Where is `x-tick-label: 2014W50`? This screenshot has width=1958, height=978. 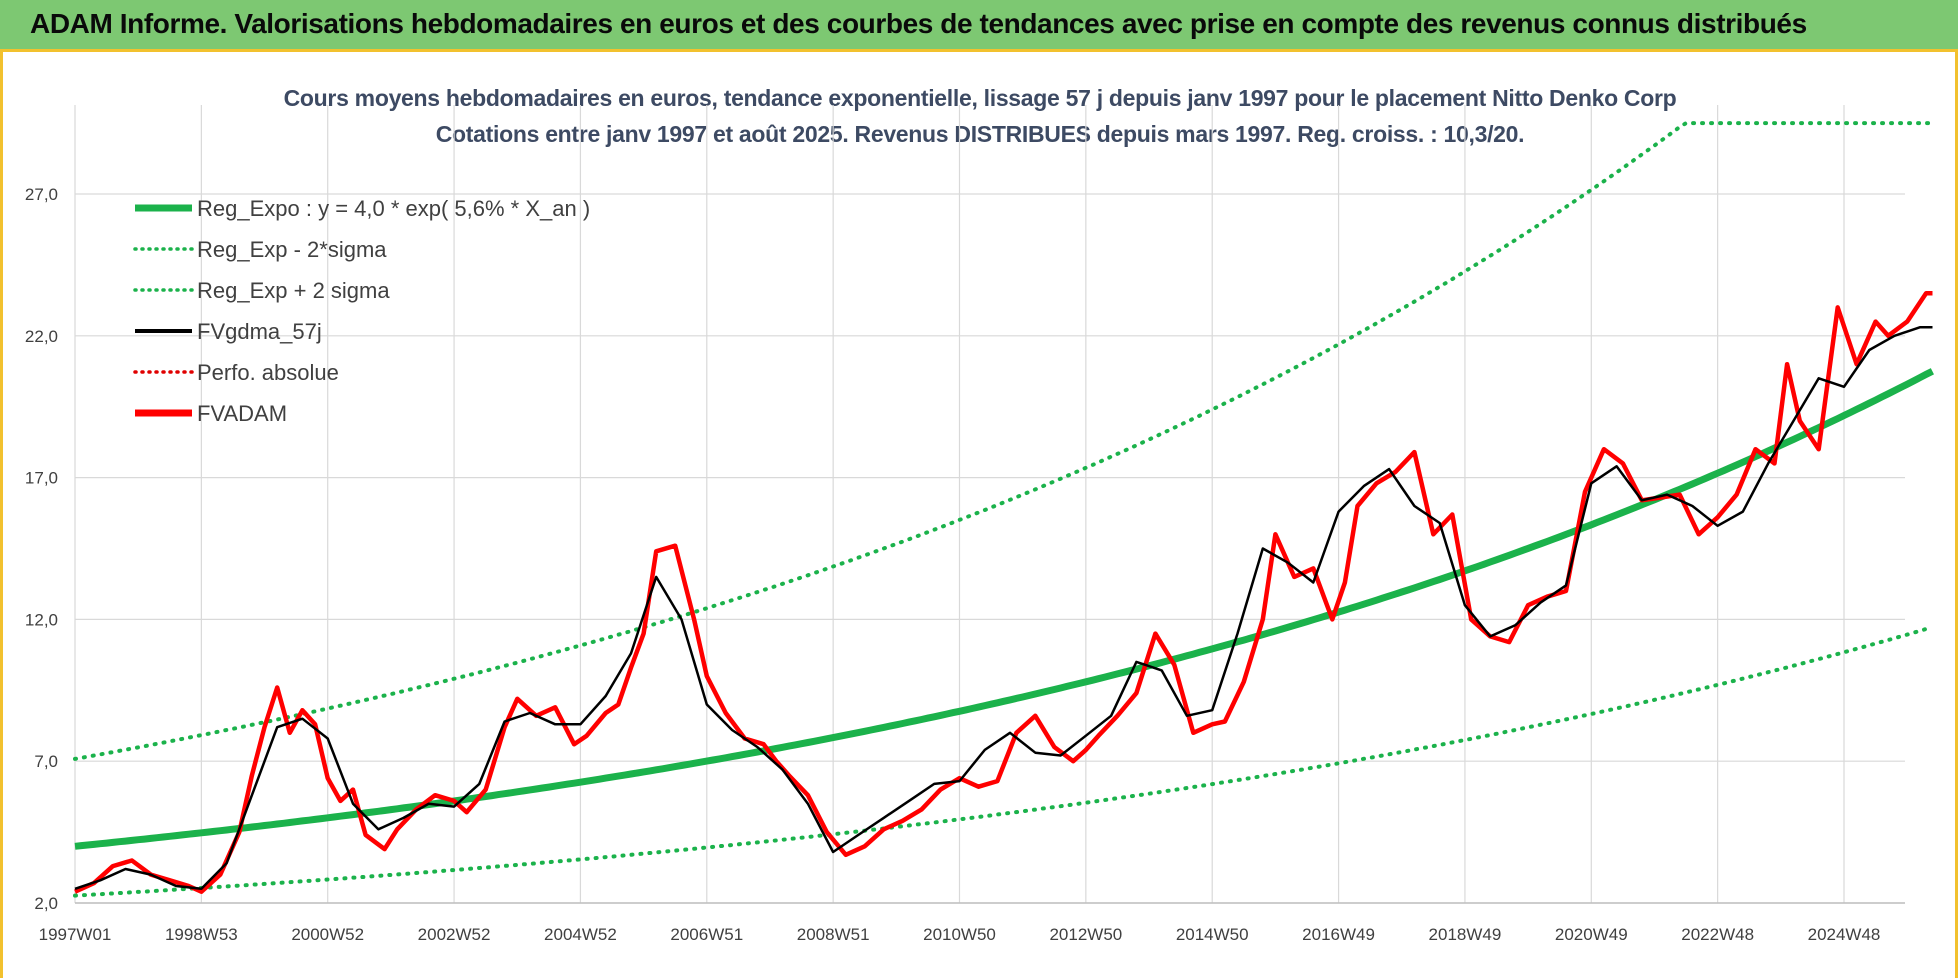 x-tick-label: 2014W50 is located at coordinates (1212, 934).